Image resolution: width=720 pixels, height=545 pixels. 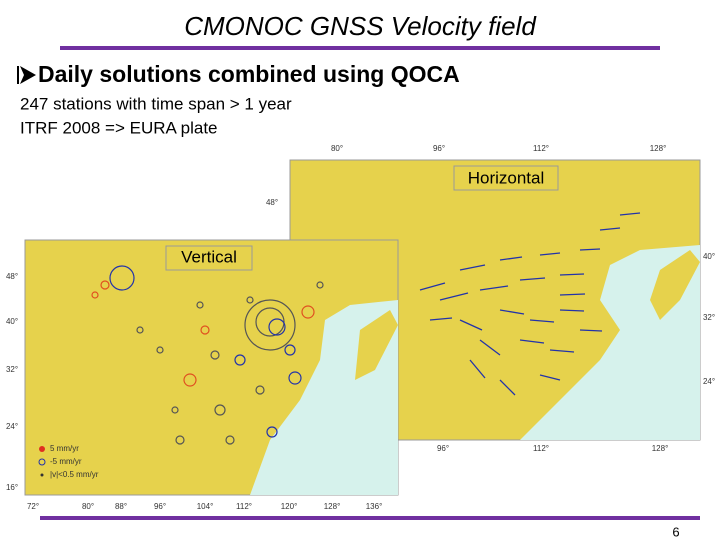 I want to click on legend-label: -5 mm/yr, so click(x=66, y=461).